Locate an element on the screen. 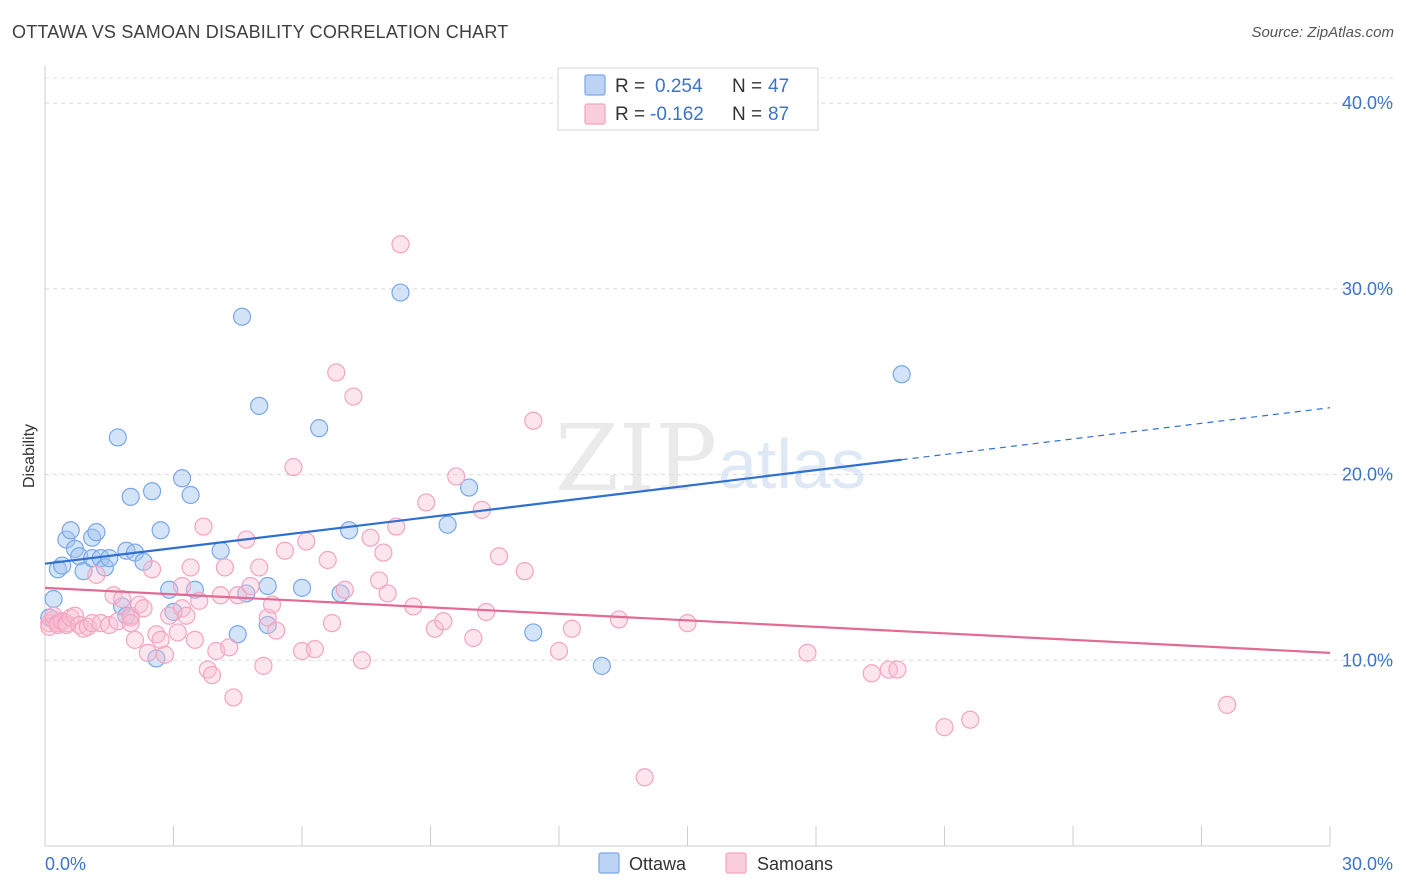  correlation-legend: R = 0.254 N = 47 R = -0.162 N = 87 is located at coordinates (688, 99).